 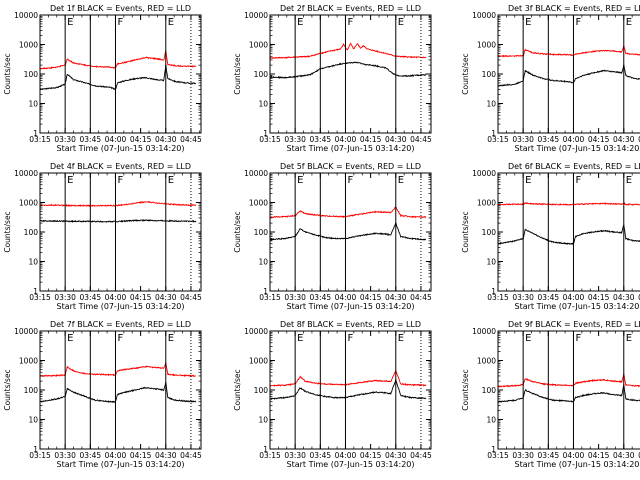 What do you see at coordinates (574, 166) in the screenshot?
I see `panel-title: Det 6f BLACK = Events, RED = LLD` at bounding box center [574, 166].